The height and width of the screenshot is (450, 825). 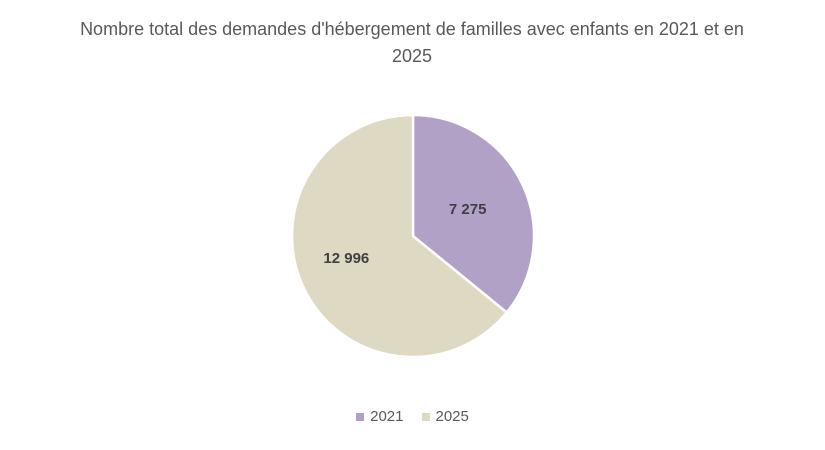 I want to click on legend-label-2025: 2025, so click(x=452, y=416).